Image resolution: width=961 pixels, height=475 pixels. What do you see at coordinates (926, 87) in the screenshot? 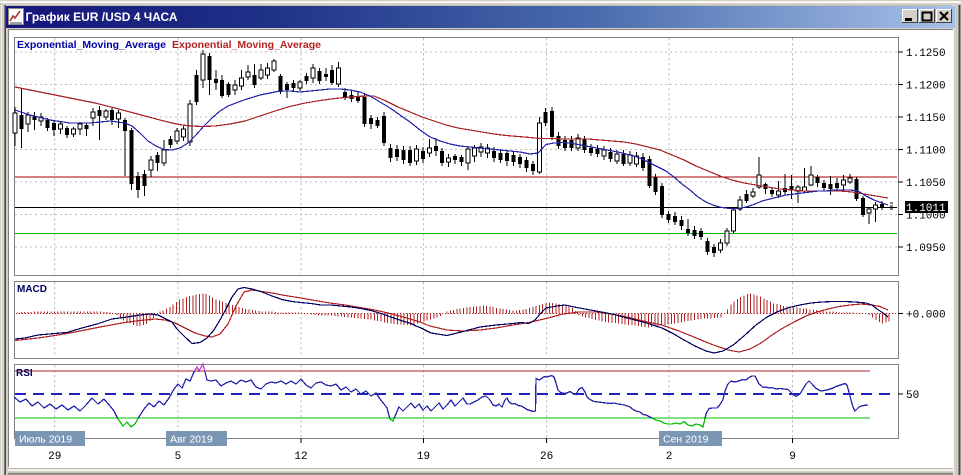
I see `svg-text: 1.1200` at bounding box center [926, 87].